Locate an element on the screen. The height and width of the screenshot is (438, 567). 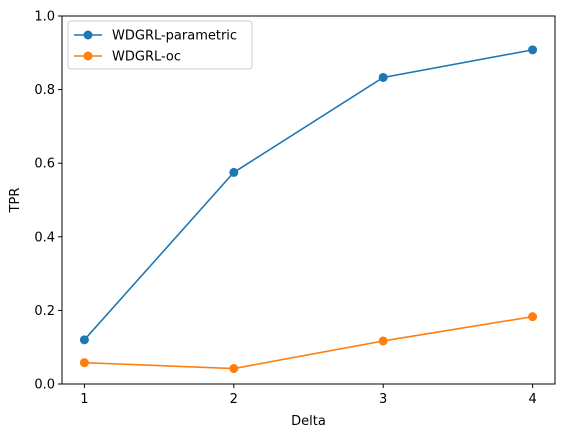
legend-label: WDGRL-oc is located at coordinates (146, 57).